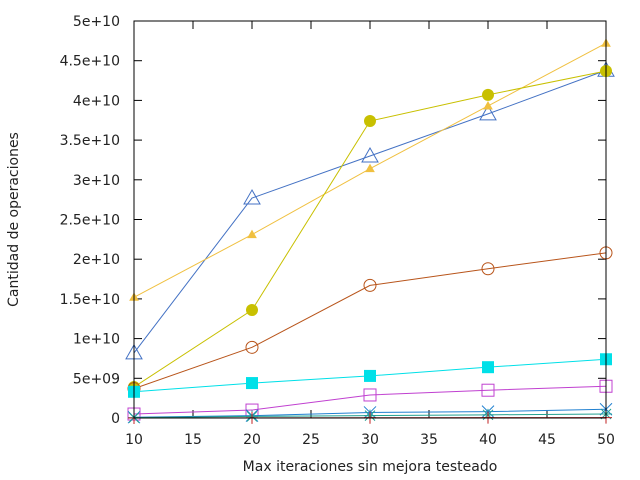  I want to click on y-tick-label: 4.5e+10, so click(90, 62).